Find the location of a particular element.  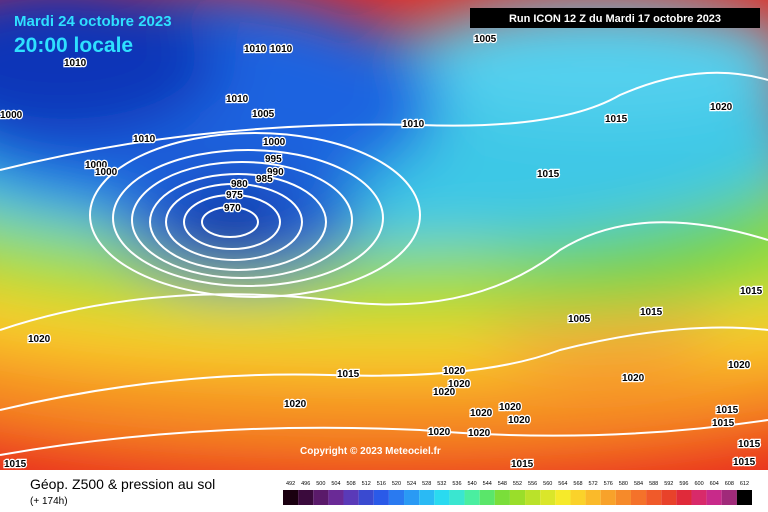

scale-label: 536 is located at coordinates (456, 484).